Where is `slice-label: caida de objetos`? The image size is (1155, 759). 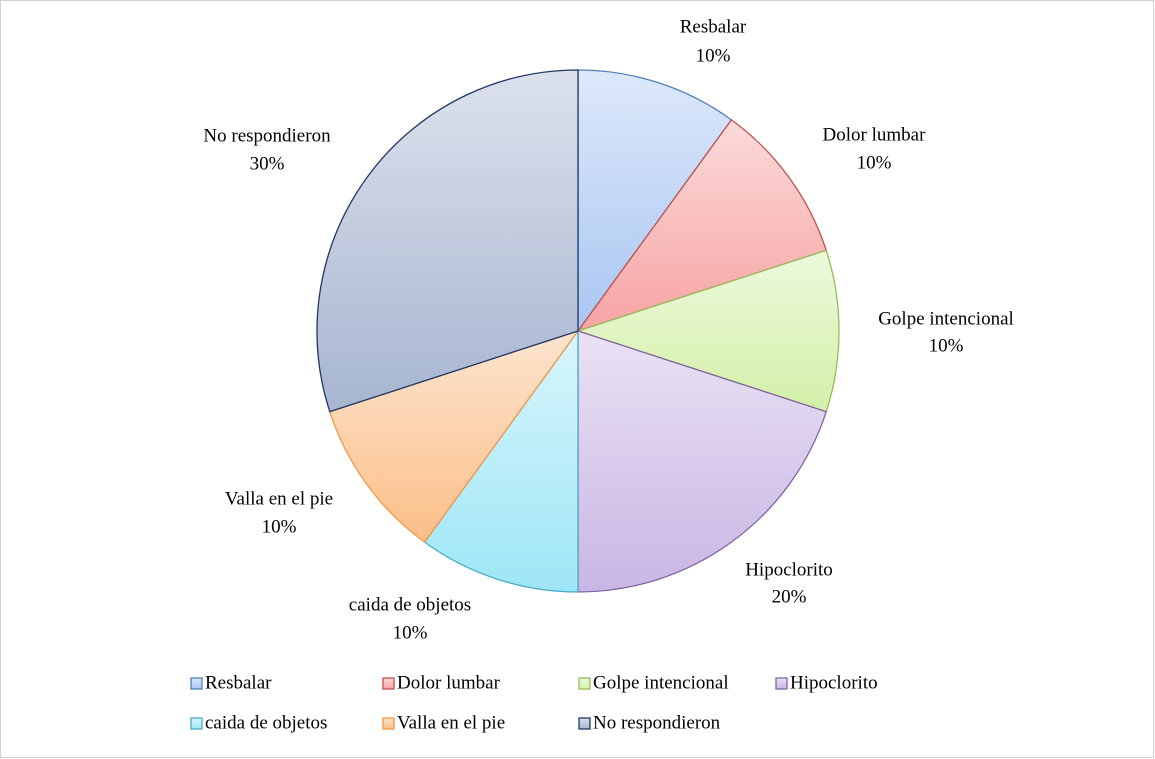
slice-label: caida de objetos is located at coordinates (410, 604).